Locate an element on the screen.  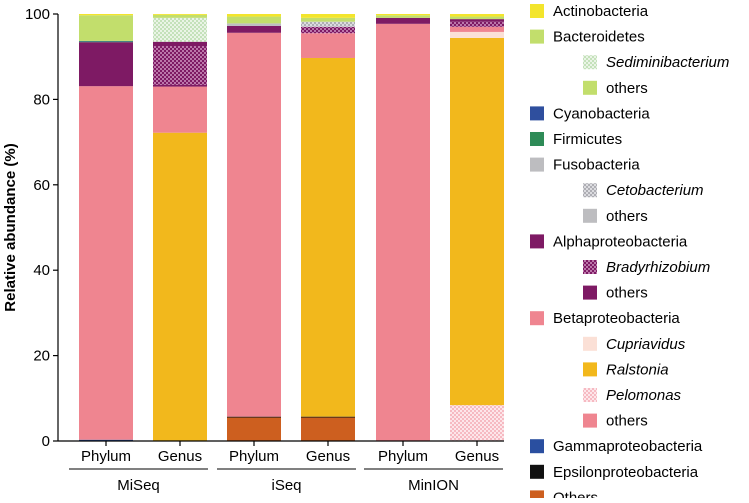
legend-item-actino: Actinobacteria is located at coordinates (589, 11).